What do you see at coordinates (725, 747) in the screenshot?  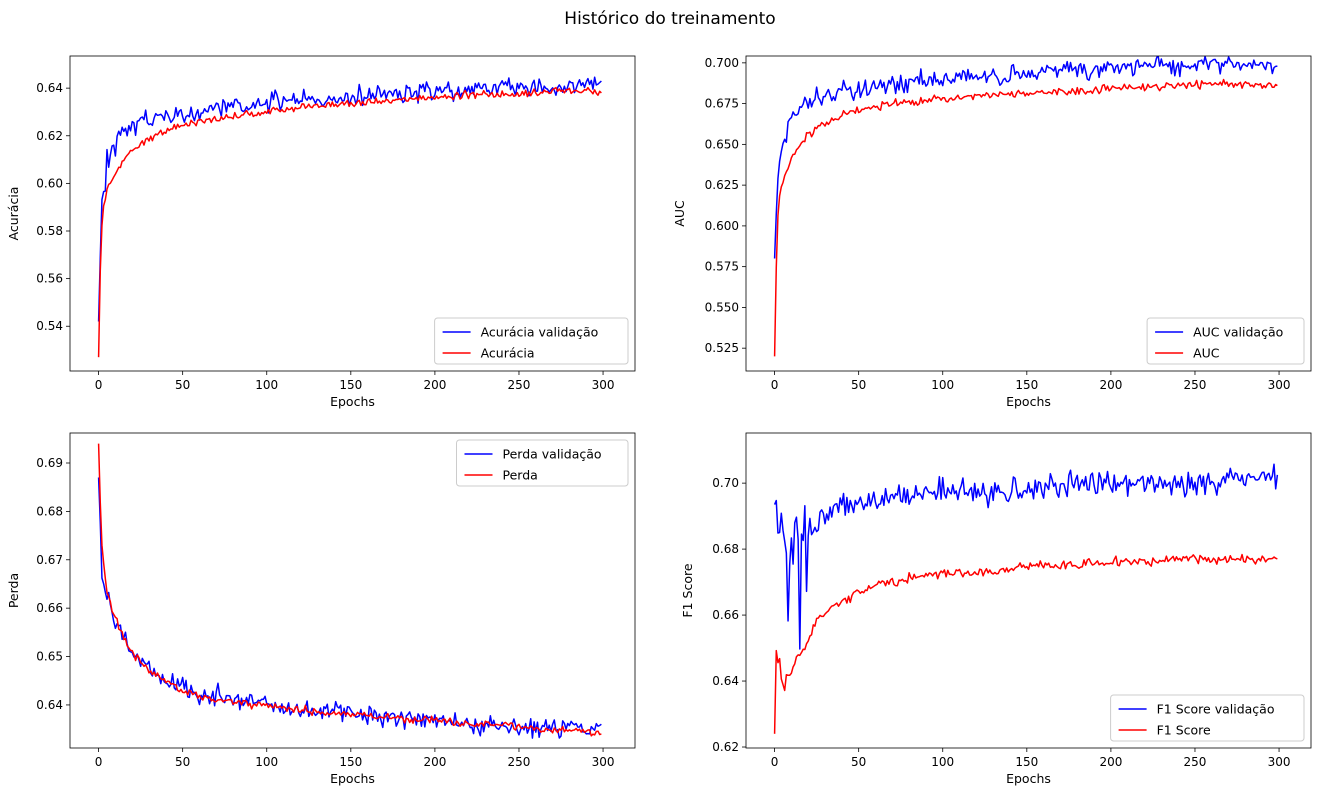 I see `f1-y-tick-label: 0.62` at bounding box center [725, 747].